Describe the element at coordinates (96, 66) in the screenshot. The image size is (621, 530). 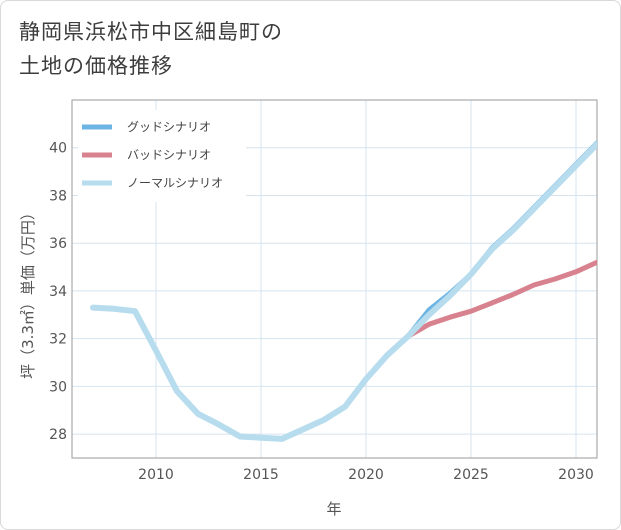
I see `chart-title-line-2: 土地の価格推移` at that location.